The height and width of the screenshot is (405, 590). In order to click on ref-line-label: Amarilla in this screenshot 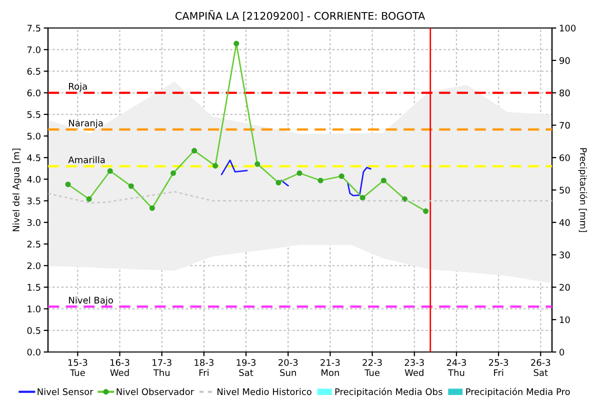, I will do `click(86, 160)`.